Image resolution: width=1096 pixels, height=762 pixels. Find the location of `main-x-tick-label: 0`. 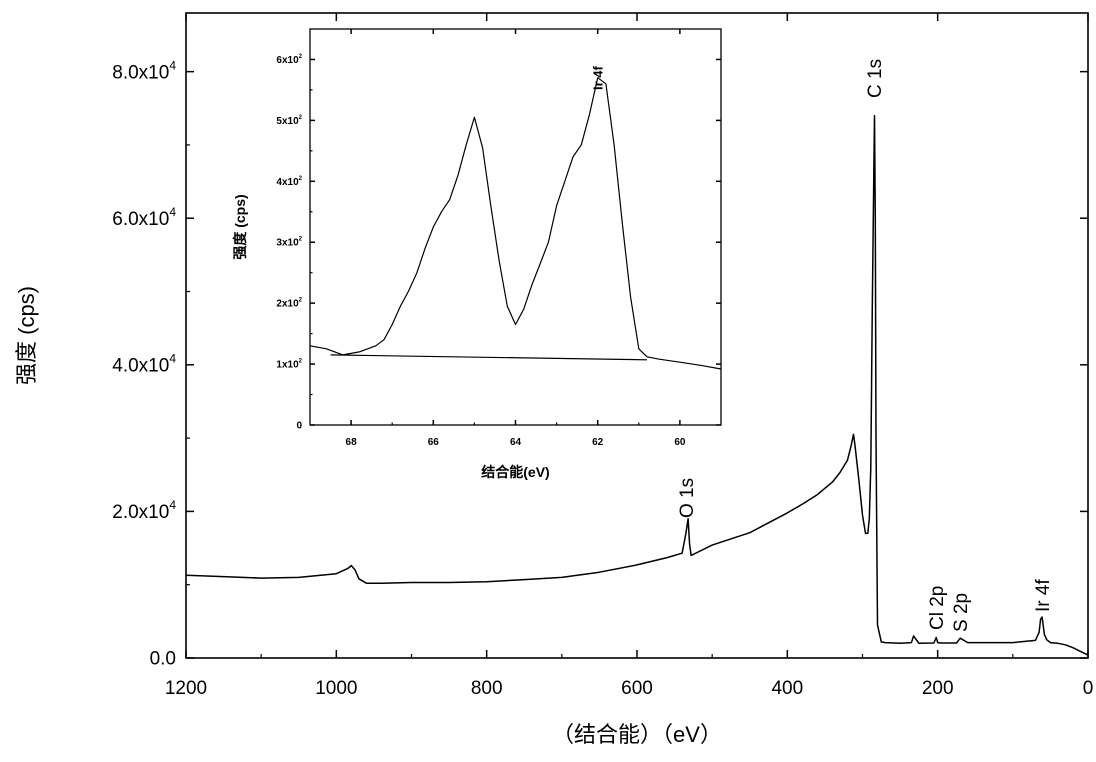

main-x-tick-label: 0 is located at coordinates (1088, 688).